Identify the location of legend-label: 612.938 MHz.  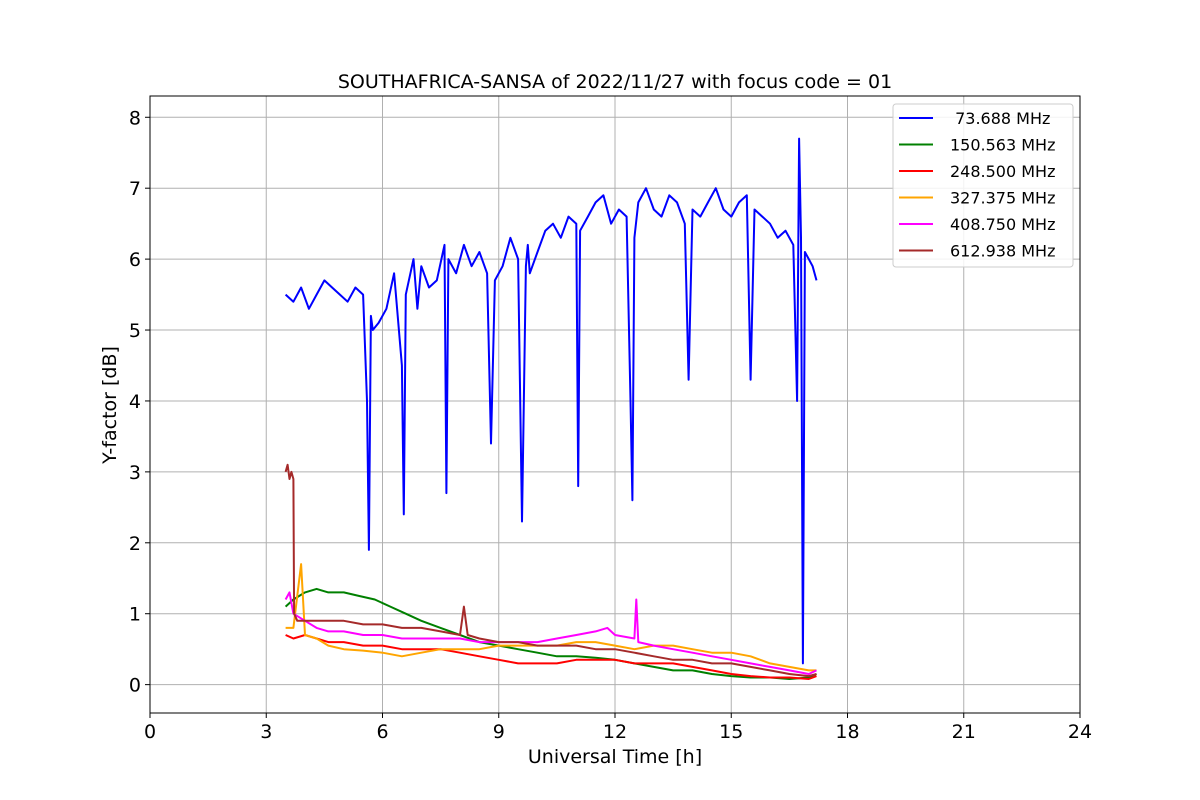
(1002, 251).